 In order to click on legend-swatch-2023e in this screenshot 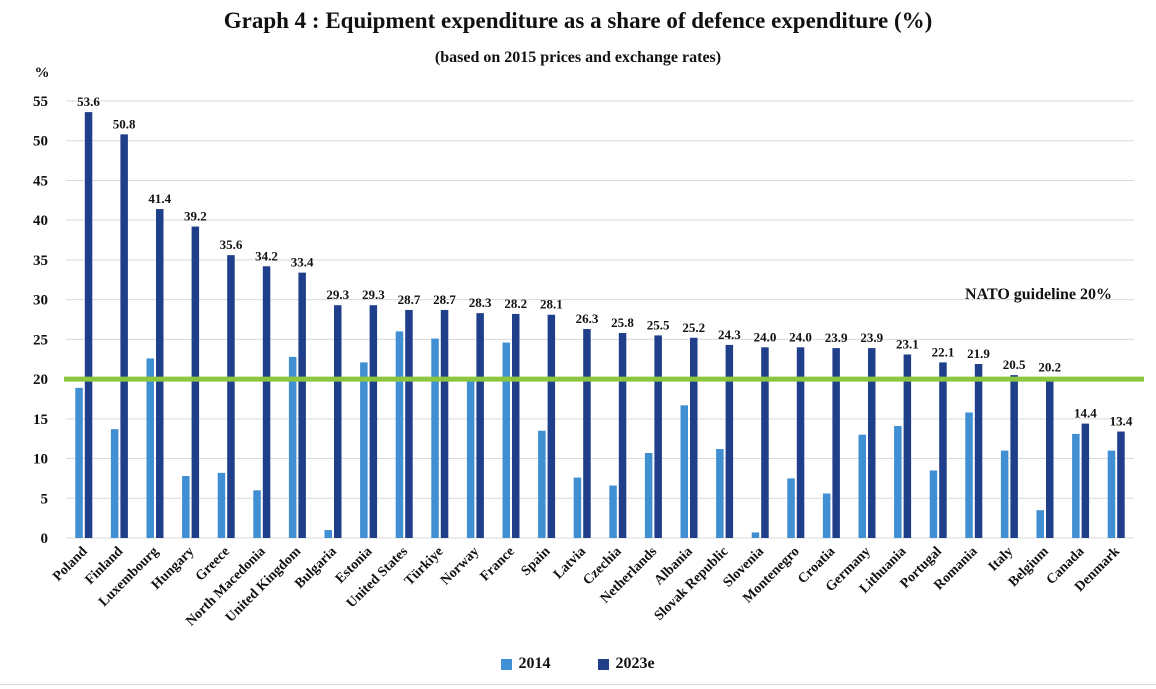, I will do `click(604, 664)`.